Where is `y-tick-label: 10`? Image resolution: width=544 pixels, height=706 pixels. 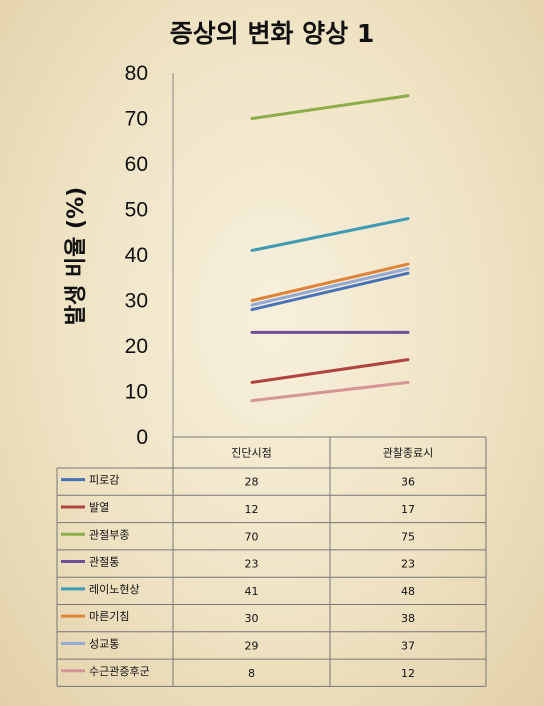
y-tick-label: 10 is located at coordinates (136, 392).